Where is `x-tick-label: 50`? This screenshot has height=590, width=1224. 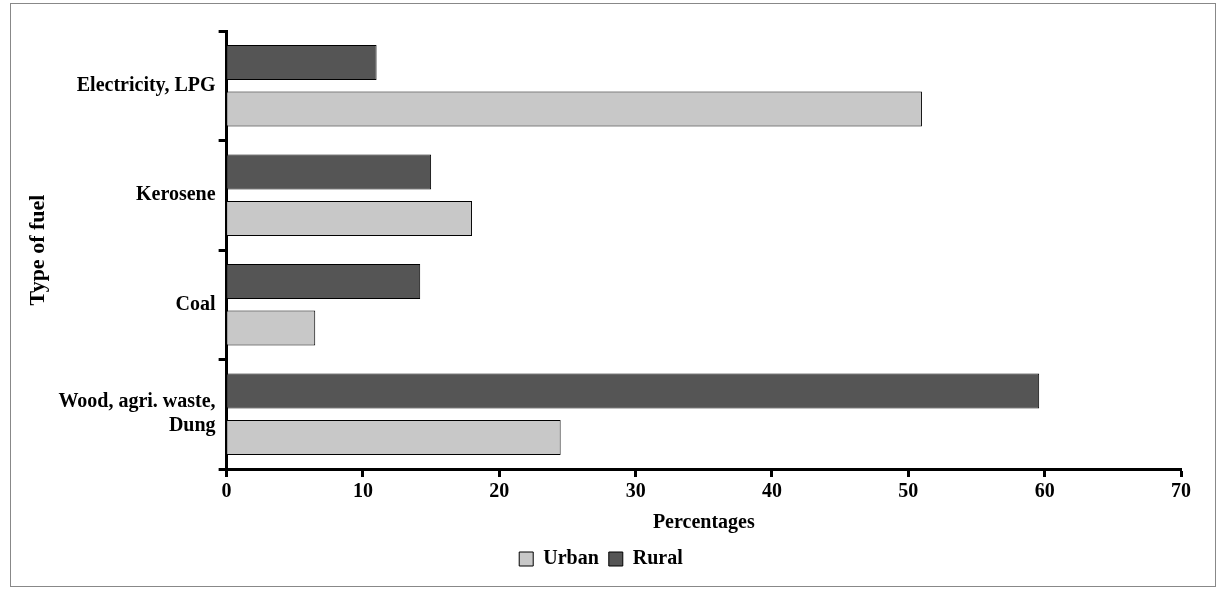 x-tick-label: 50 is located at coordinates (908, 490).